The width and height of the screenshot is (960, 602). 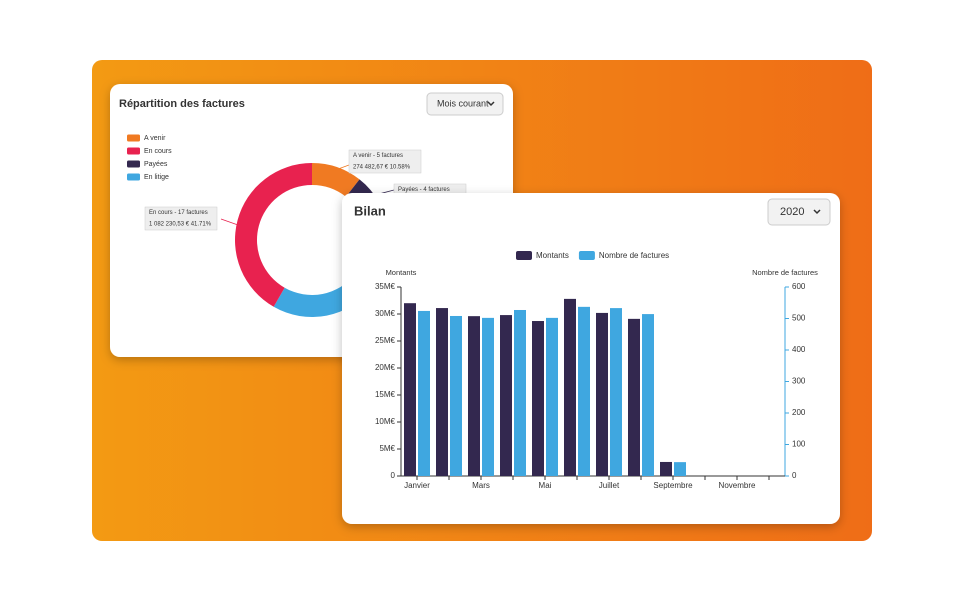 I want to click on y-tick-label: 5M€, so click(x=387, y=448).